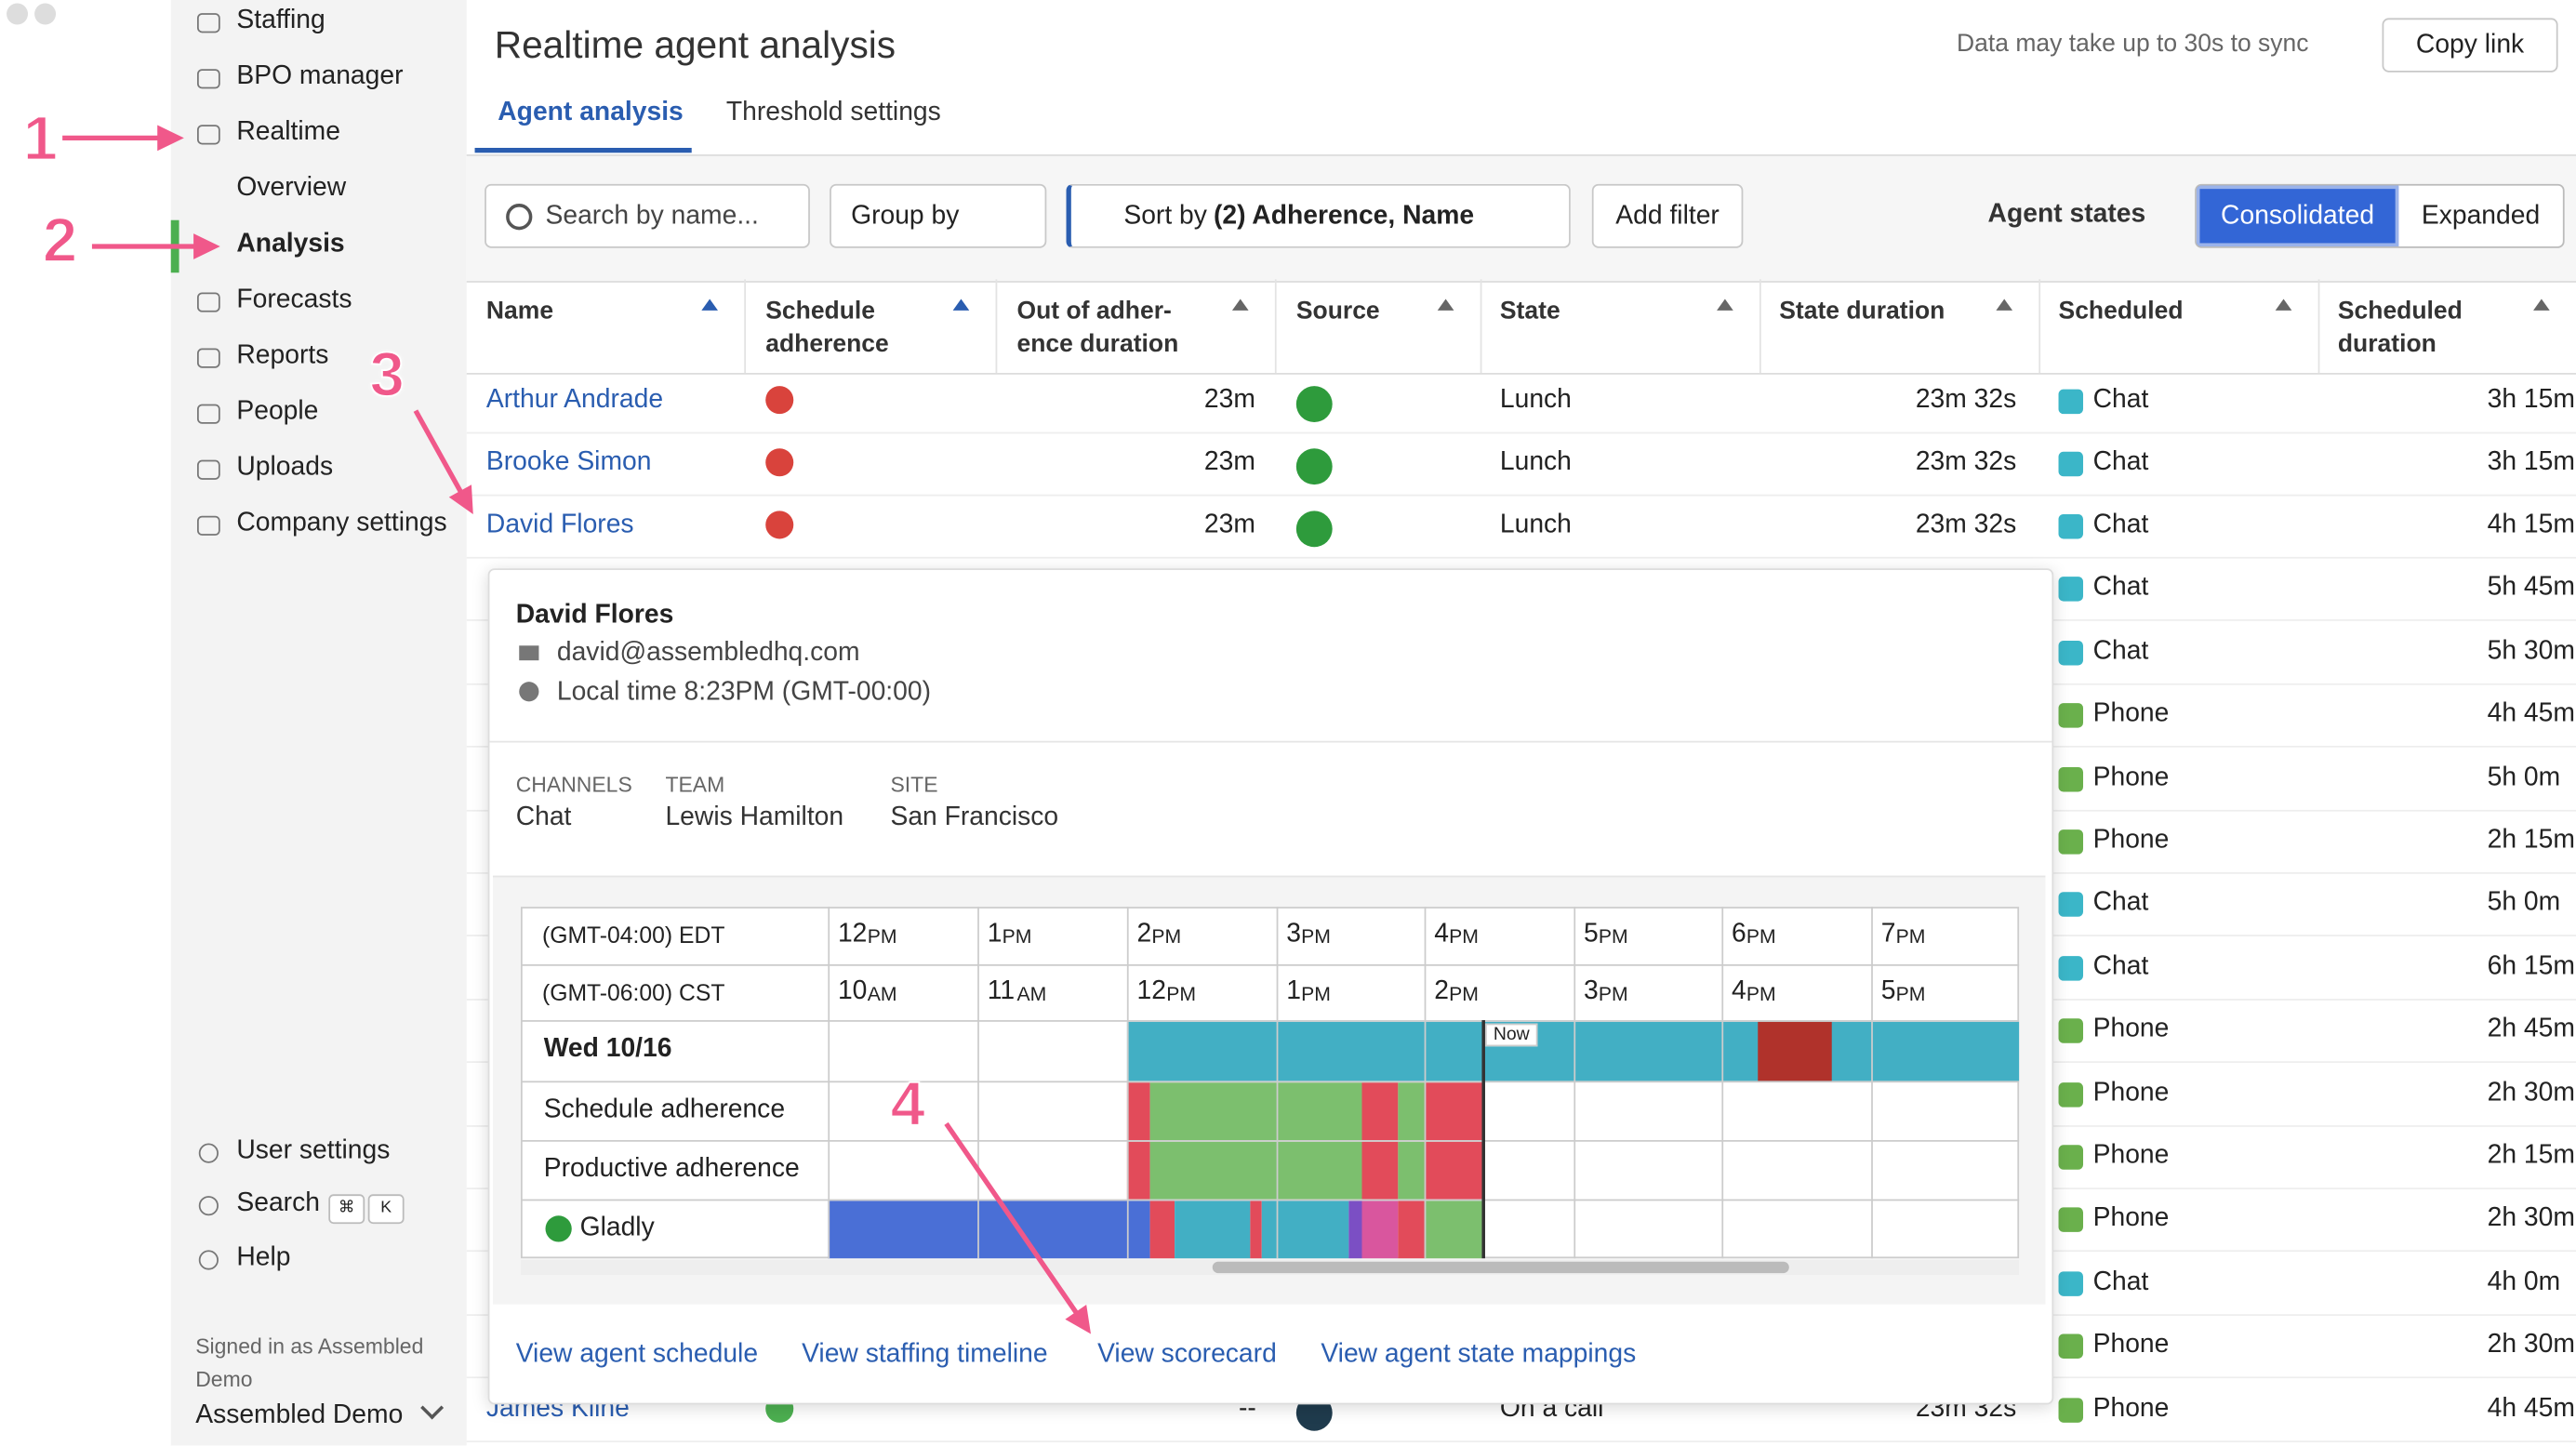 The image size is (2576, 1446). I want to click on column-header: State duration, so click(1862, 311).